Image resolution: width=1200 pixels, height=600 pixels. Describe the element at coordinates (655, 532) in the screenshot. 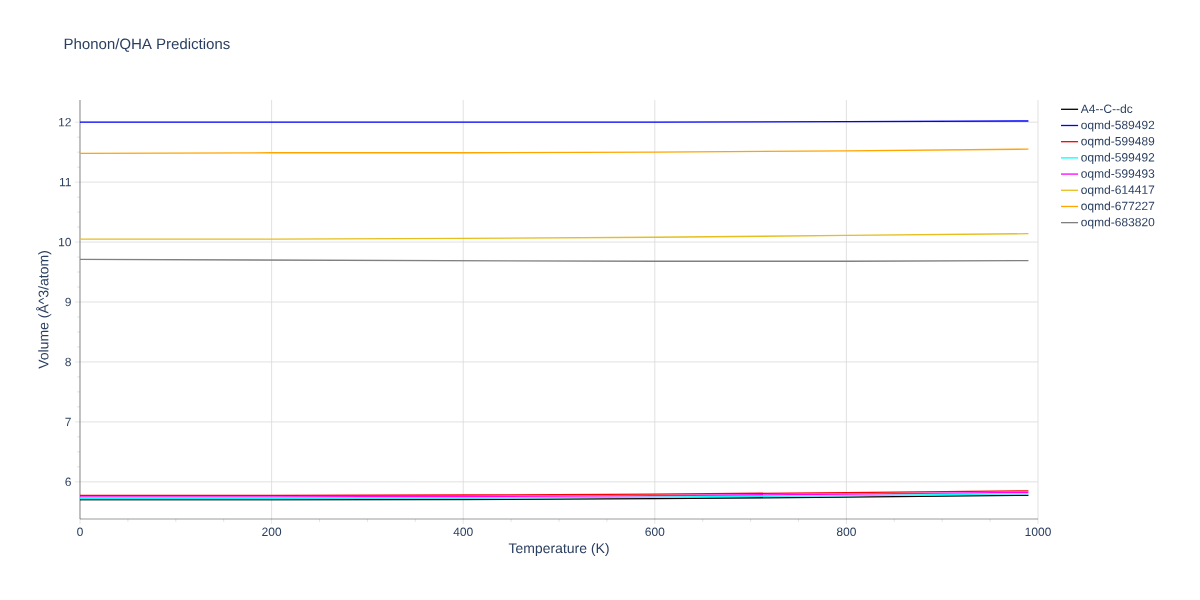

I see `x-tick-label: 600` at that location.